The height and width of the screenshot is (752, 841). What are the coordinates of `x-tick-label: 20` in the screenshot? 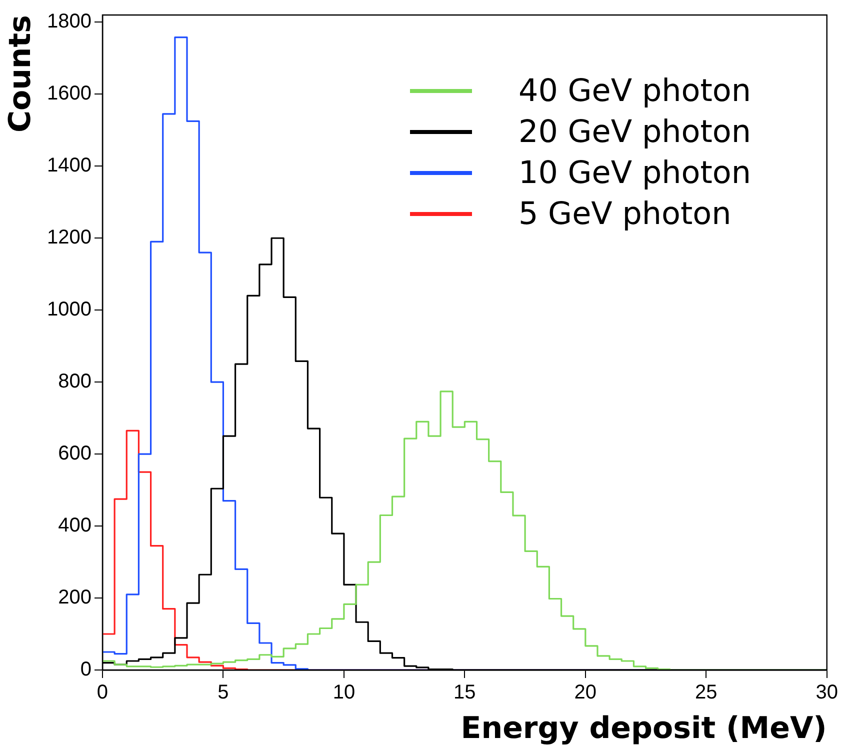 It's located at (585, 693).